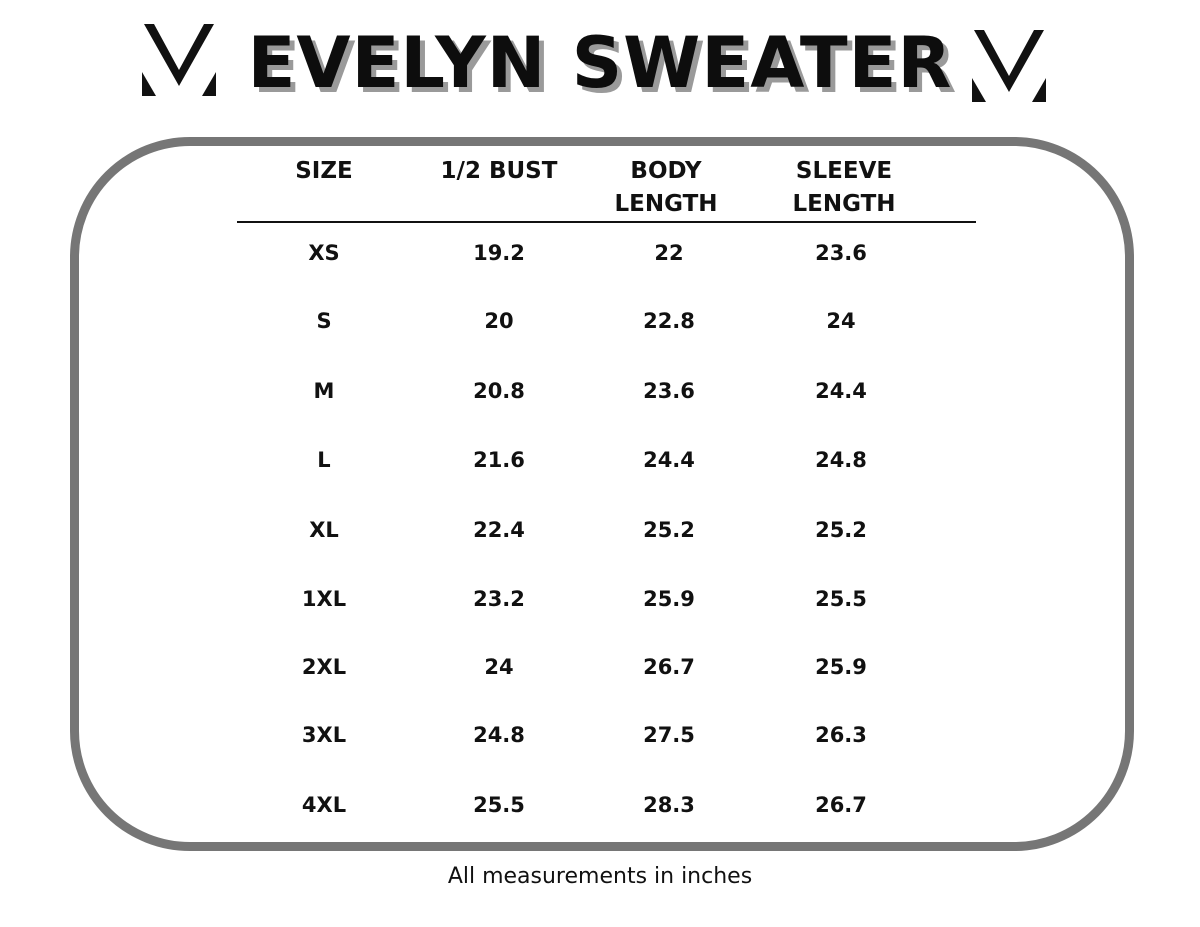 The width and height of the screenshot is (1200, 927). What do you see at coordinates (669, 391) in the screenshot?
I see `body-length-cell: 23.6` at bounding box center [669, 391].